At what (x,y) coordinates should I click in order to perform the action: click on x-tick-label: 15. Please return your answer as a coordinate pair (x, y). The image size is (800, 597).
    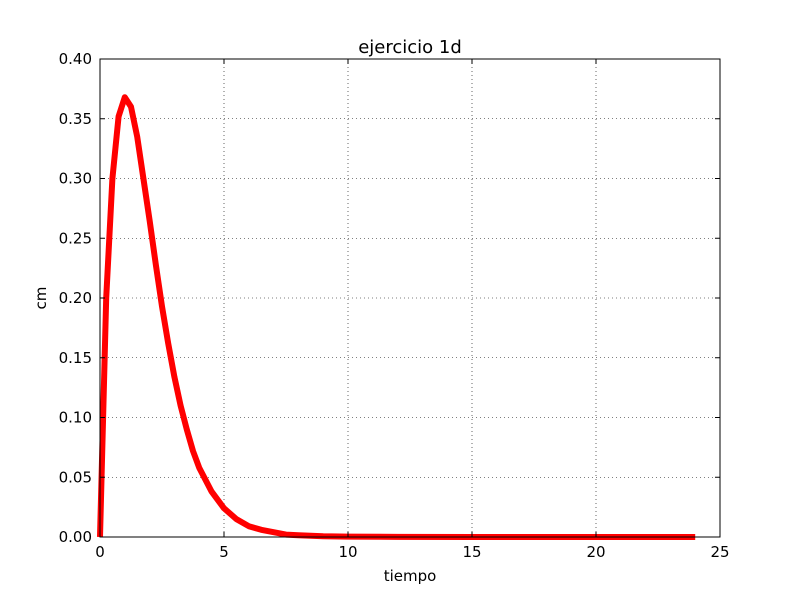
    Looking at the image, I should click on (471, 552).